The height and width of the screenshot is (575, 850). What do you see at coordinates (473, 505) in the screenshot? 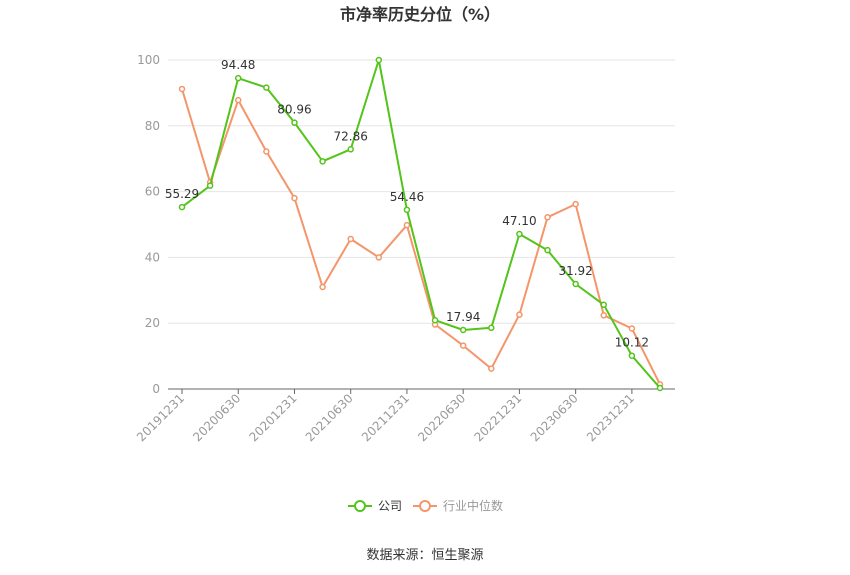
I see `legend-label: 行业中位数` at bounding box center [473, 505].